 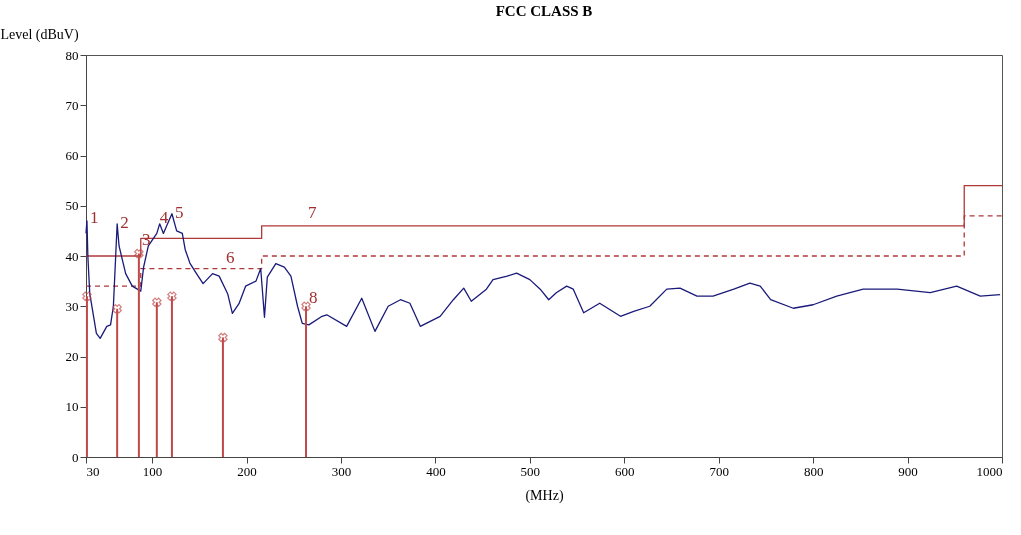 What do you see at coordinates (313, 212) in the screenshot?
I see `annotation: 7` at bounding box center [313, 212].